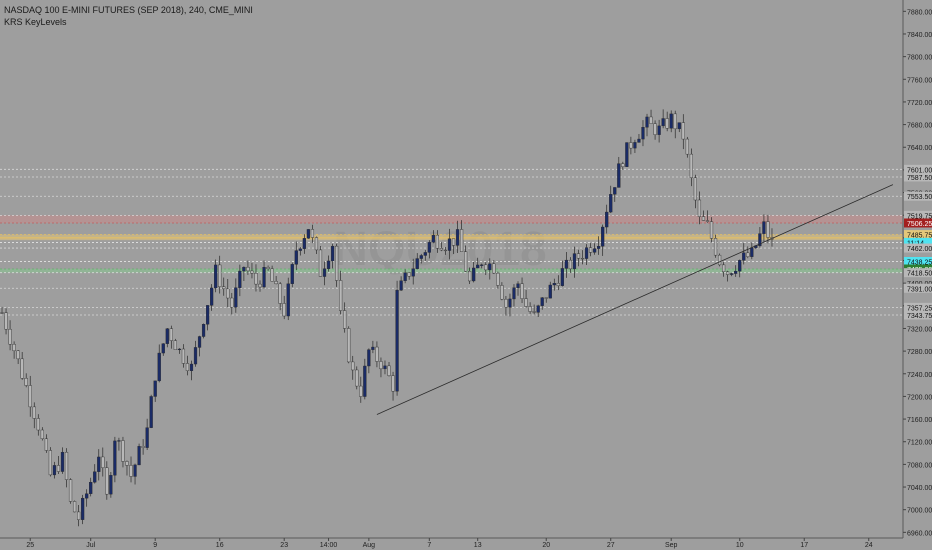 The width and height of the screenshot is (932, 550). I want to click on time-tick-label: Jul, so click(90, 545).